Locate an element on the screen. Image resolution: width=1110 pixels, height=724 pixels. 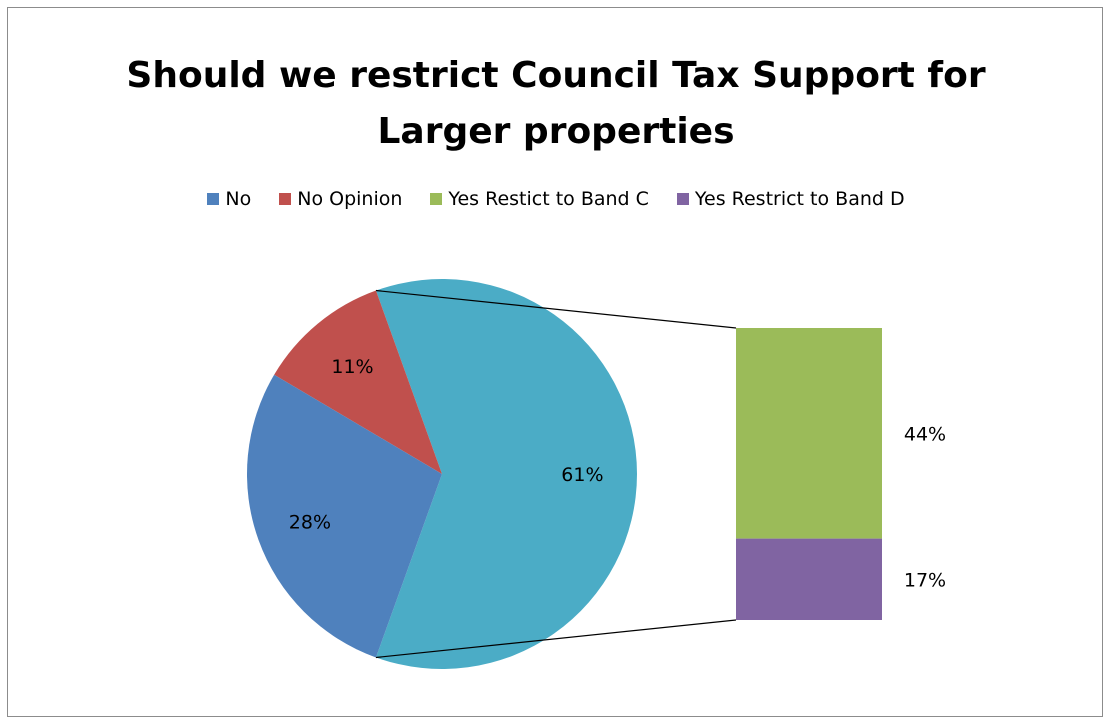
bar-segment-band-c is located at coordinates (809, 433).